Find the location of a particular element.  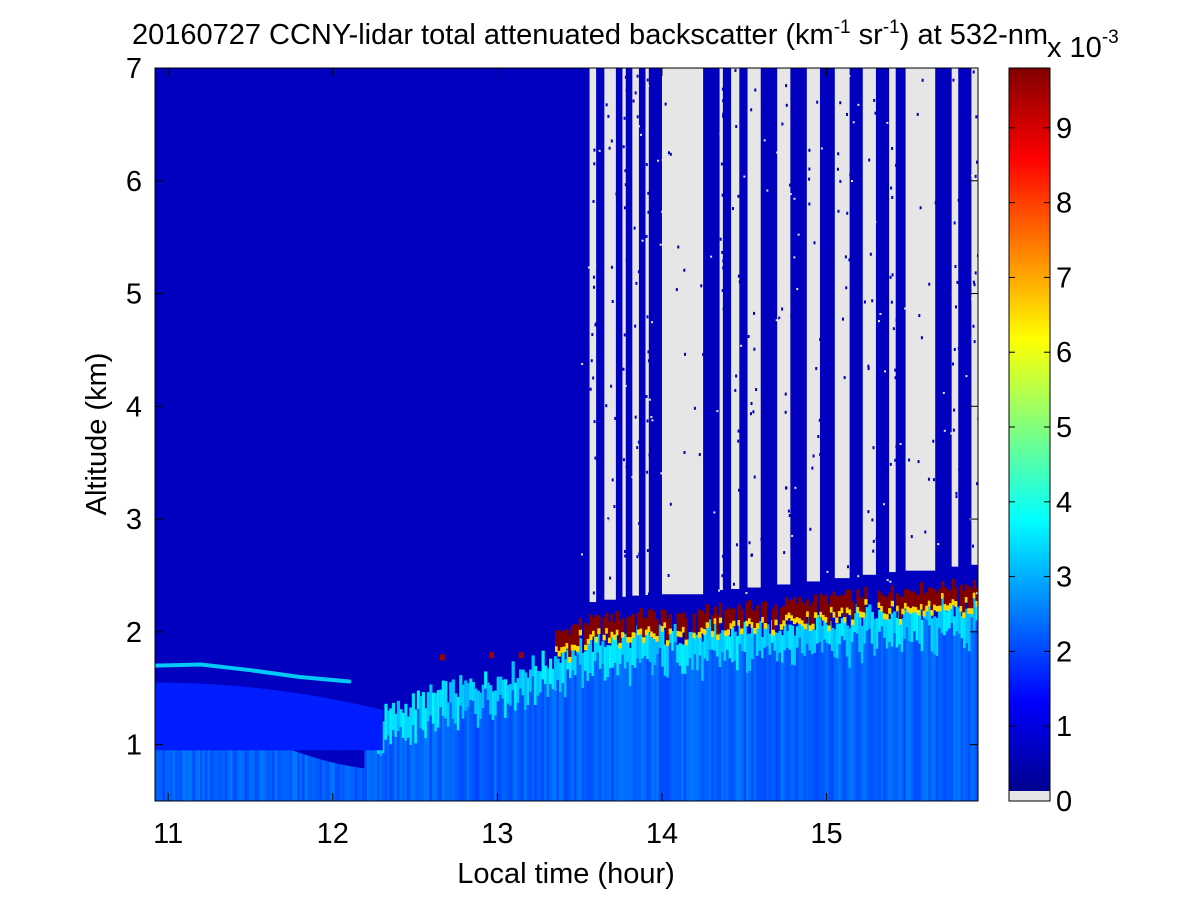

colorbar-tick-label: 9 is located at coordinates (1064, 129).